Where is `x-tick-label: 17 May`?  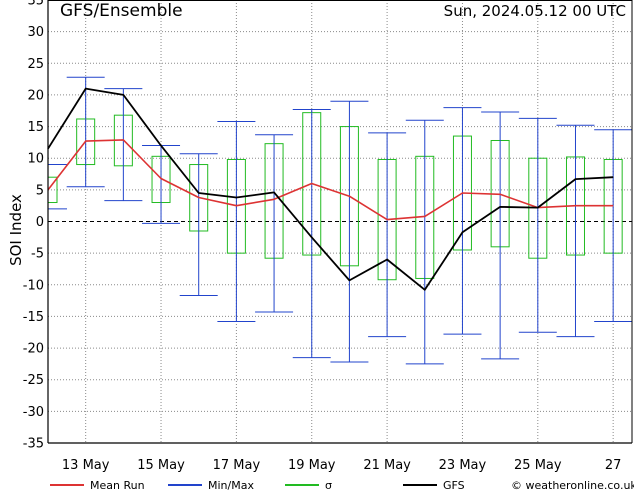
x-tick-label: 17 May is located at coordinates (237, 465).